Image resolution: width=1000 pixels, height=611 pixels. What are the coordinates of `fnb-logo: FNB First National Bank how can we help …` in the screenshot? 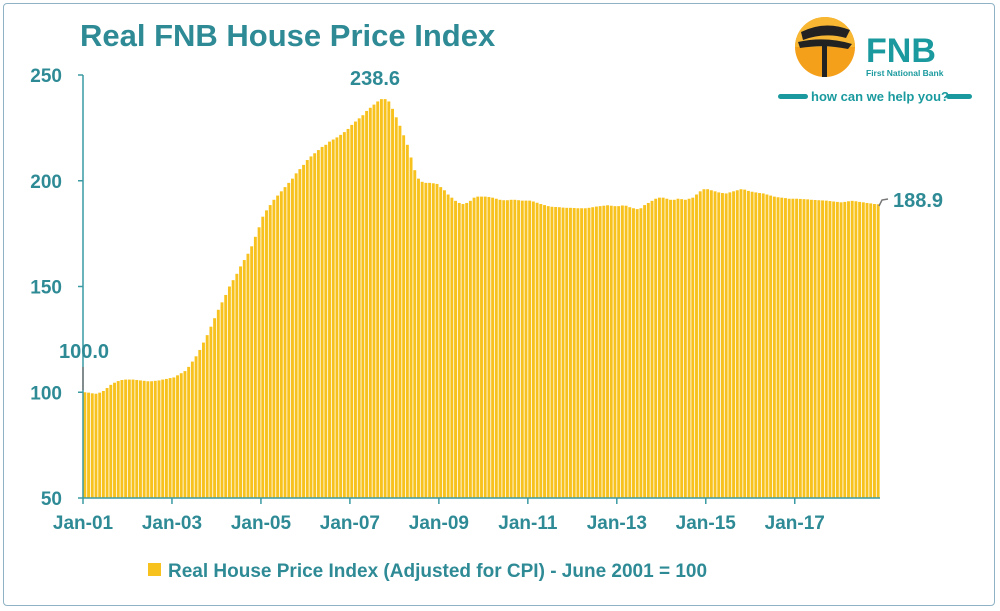 It's located at (875, 60).